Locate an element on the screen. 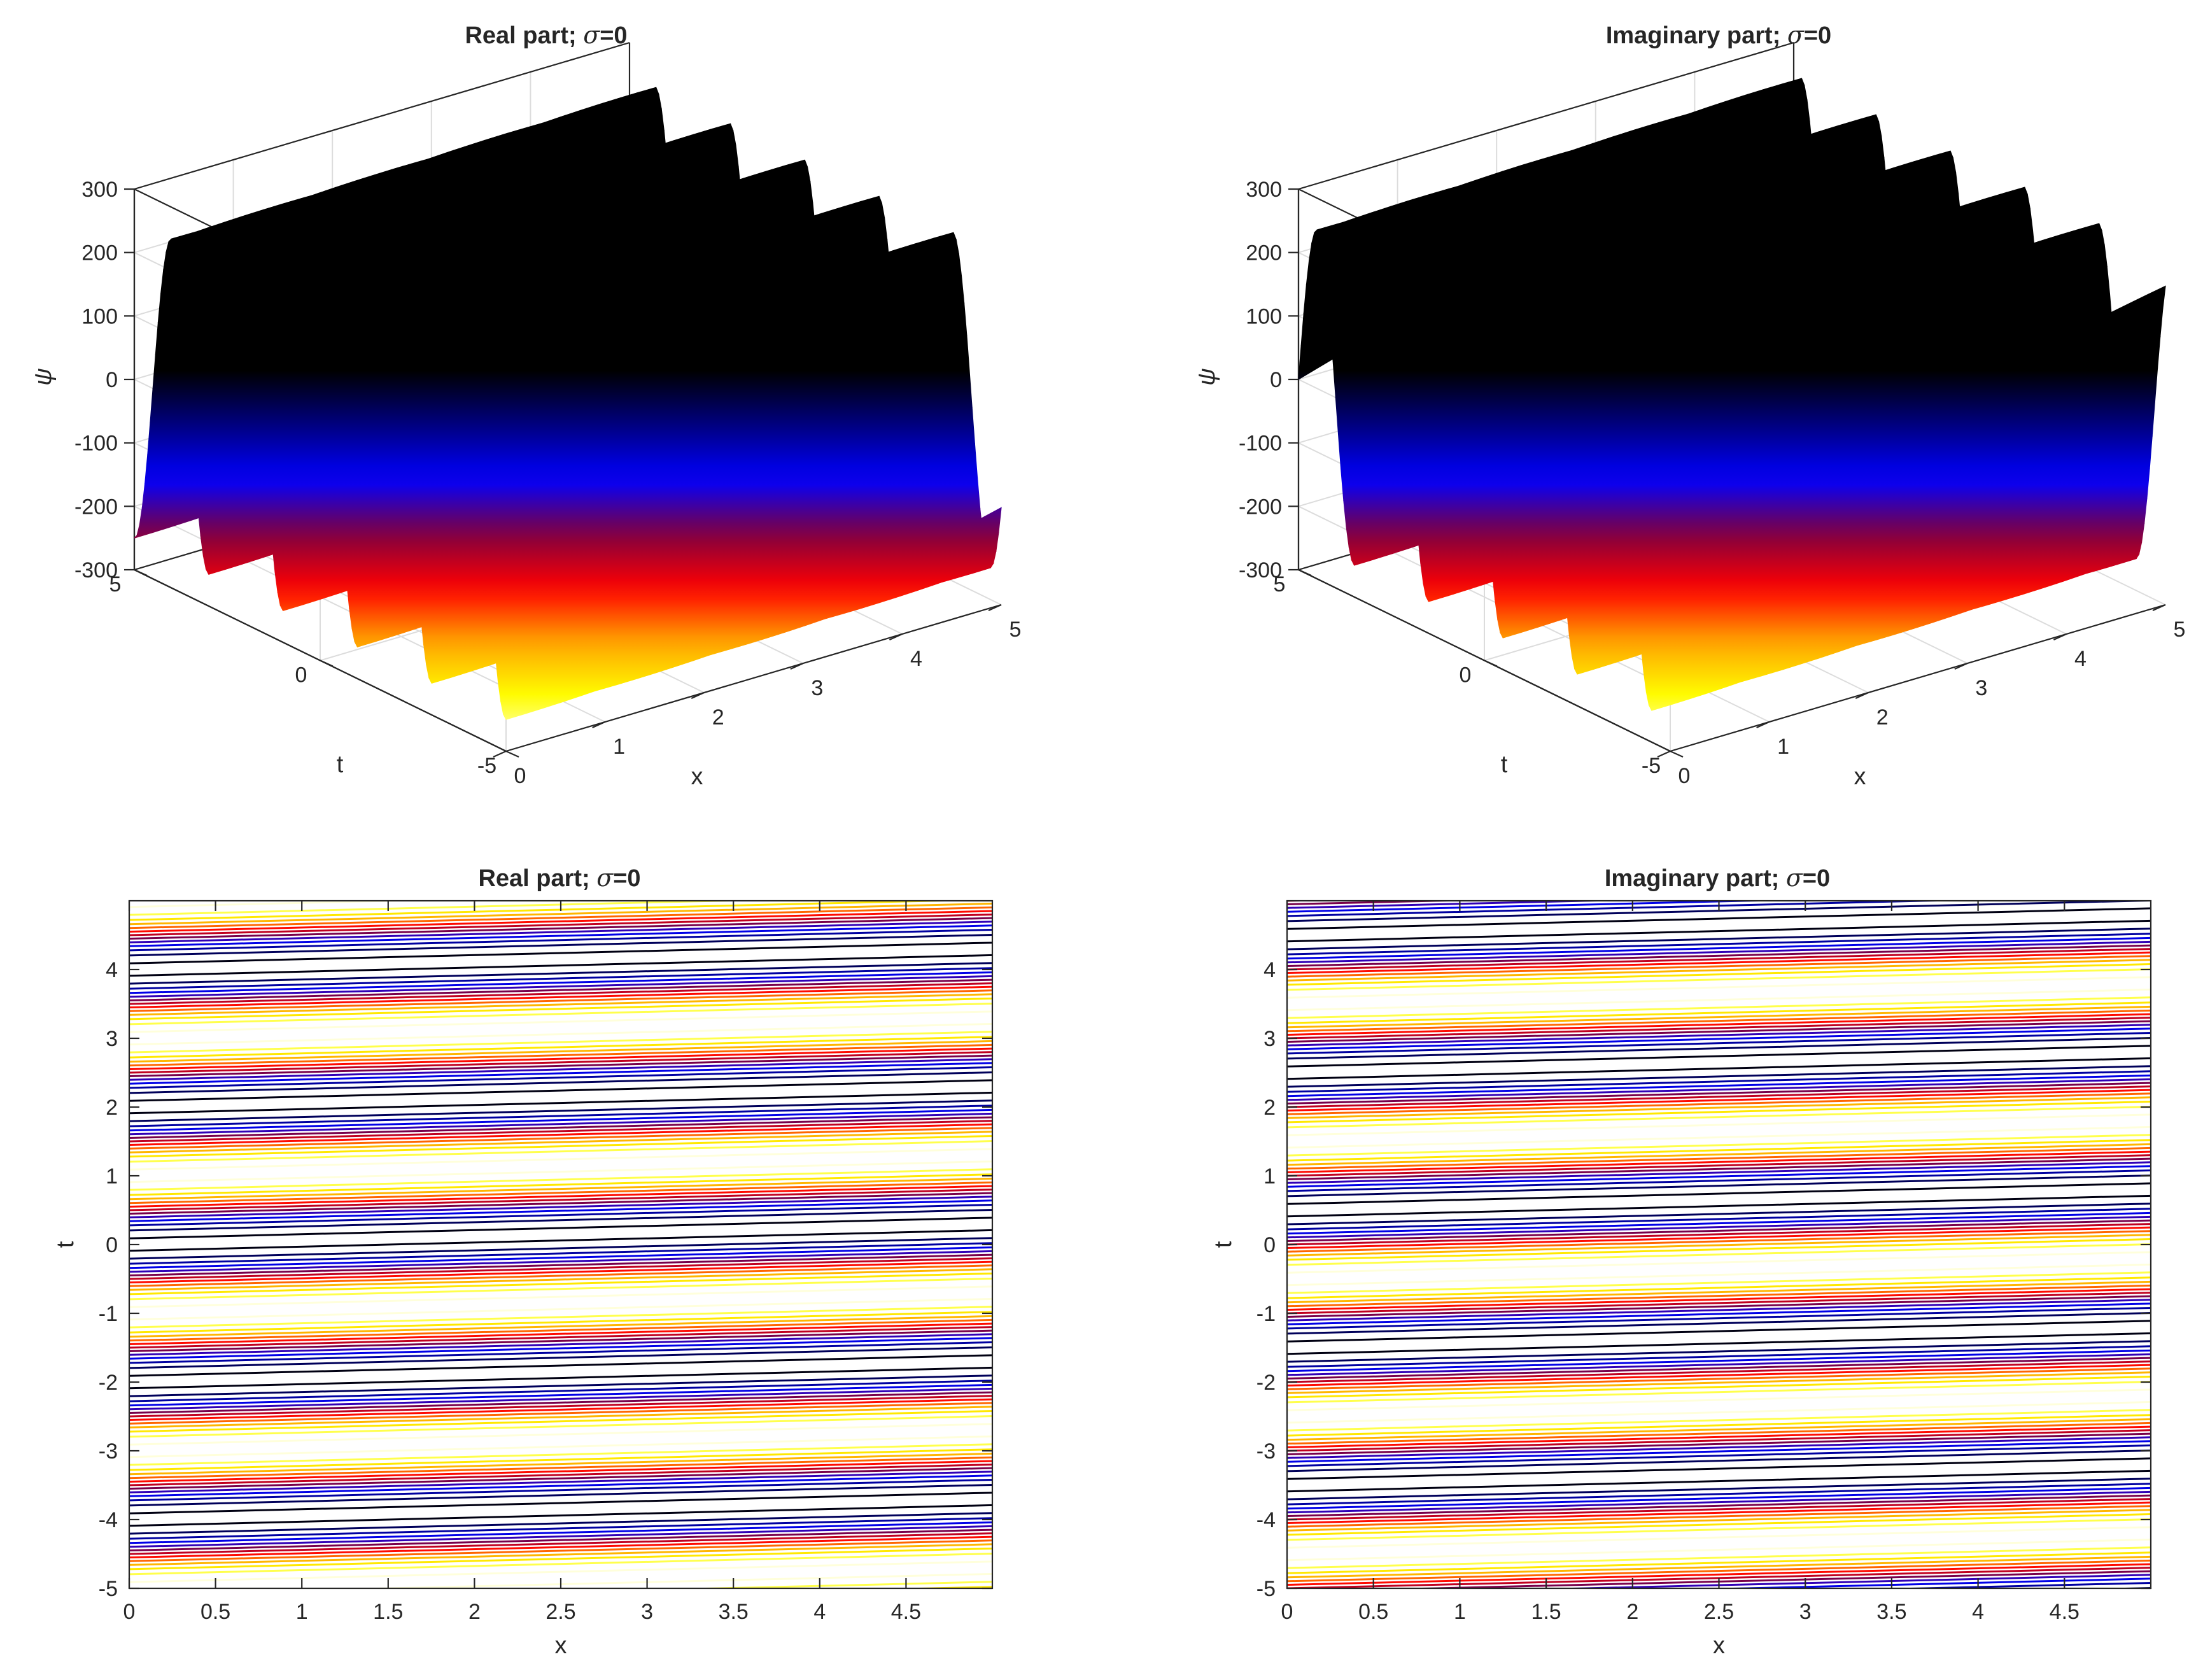 The image size is (2210, 1680). surface is located at coordinates (568, 403).